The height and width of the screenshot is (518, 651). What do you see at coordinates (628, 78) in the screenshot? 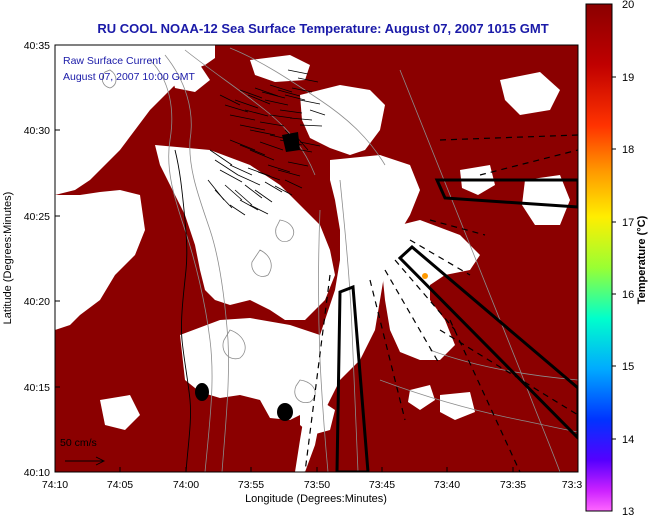
I see `colorbar-tick-label: 19` at bounding box center [628, 78].